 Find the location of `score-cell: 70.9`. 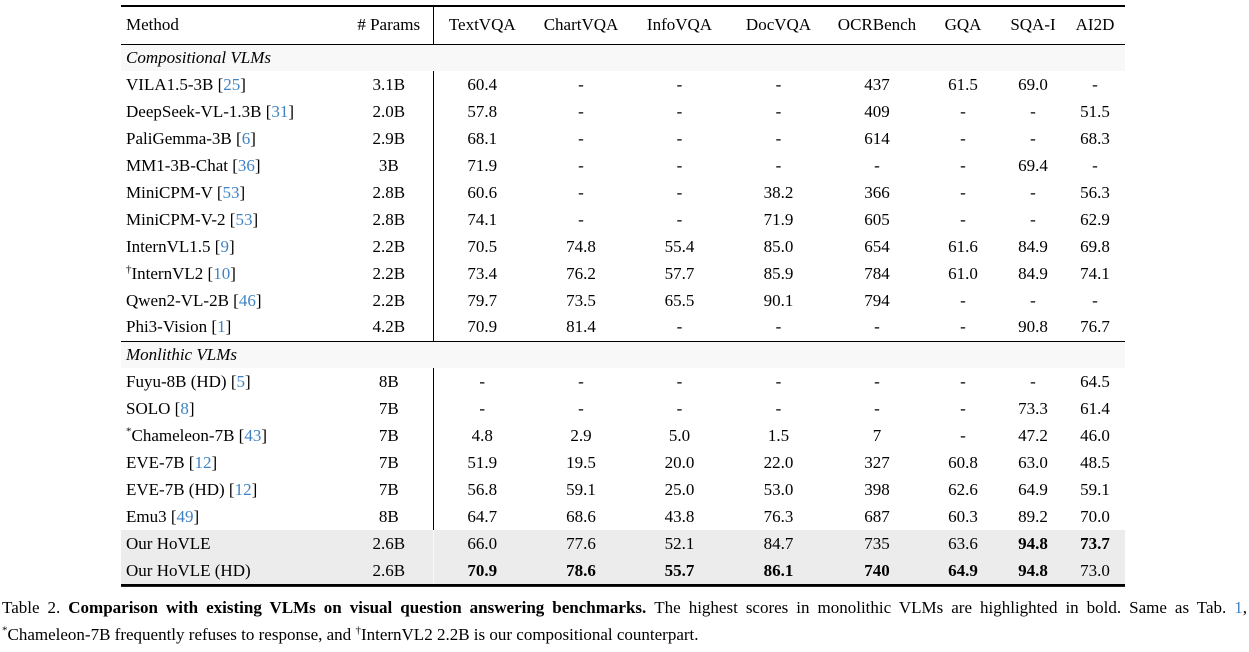

score-cell: 70.9 is located at coordinates (481, 570).